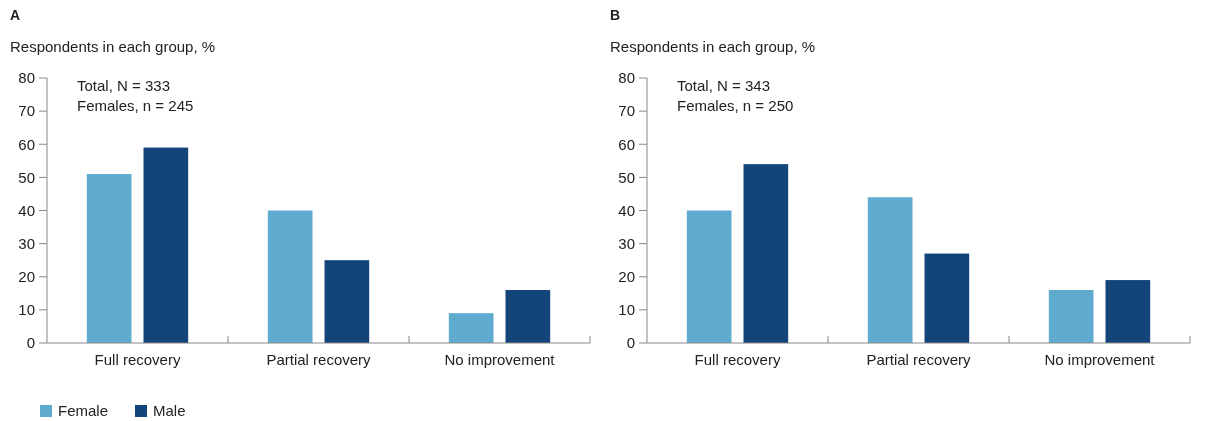 The image size is (1207, 421). What do you see at coordinates (723, 85) in the screenshot?
I see `annotation: Total, N = 343` at bounding box center [723, 85].